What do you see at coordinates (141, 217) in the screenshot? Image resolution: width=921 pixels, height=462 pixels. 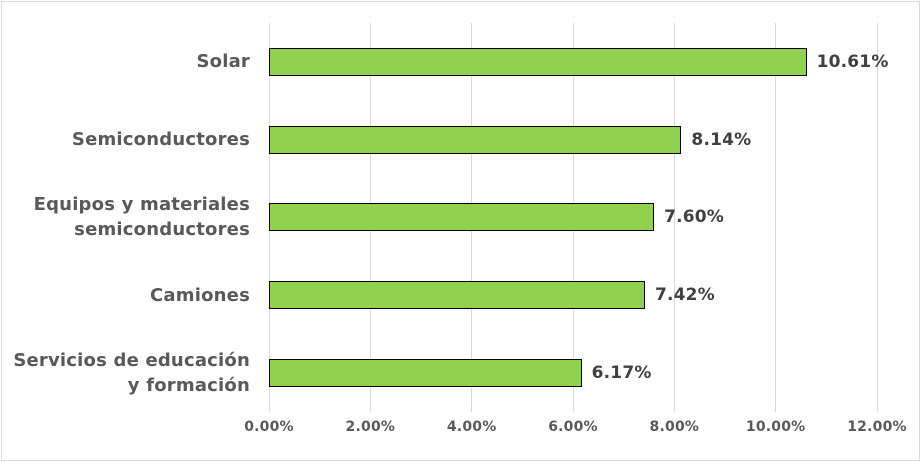 I see `category-label: Equipos y materiales semiconductores` at bounding box center [141, 217].